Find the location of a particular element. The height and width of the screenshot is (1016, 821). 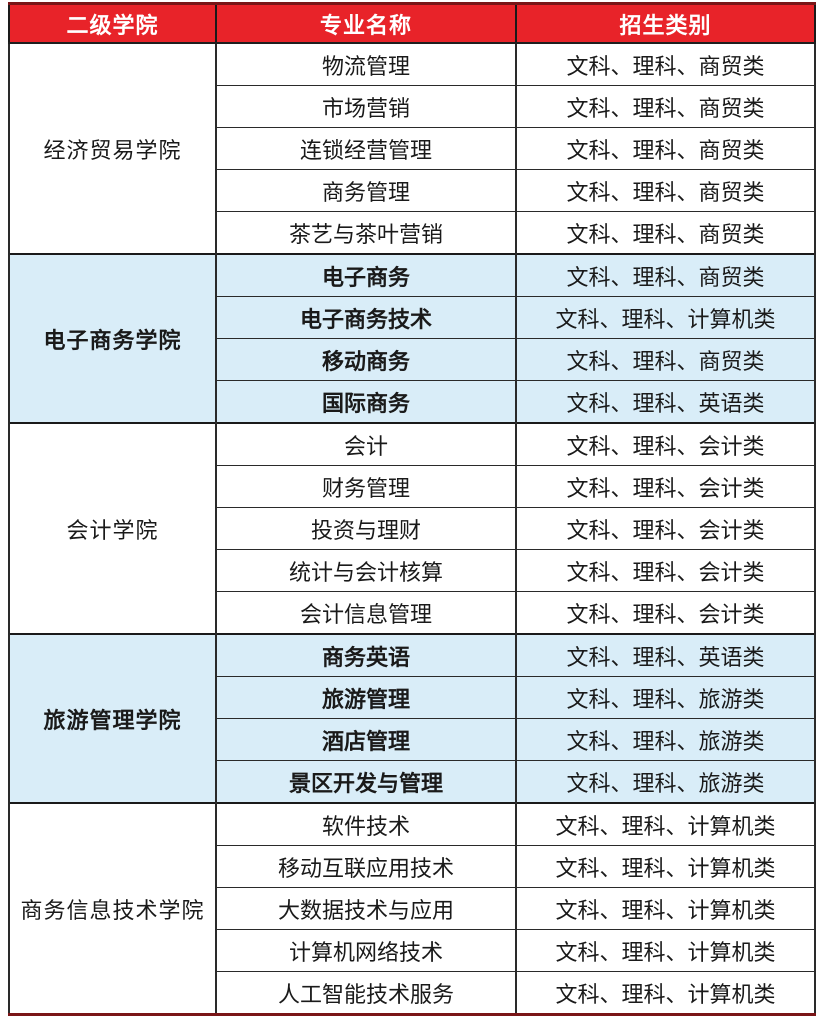

table-row: 会计信息管理 文科、理科、会计类 is located at coordinates (412, 613).